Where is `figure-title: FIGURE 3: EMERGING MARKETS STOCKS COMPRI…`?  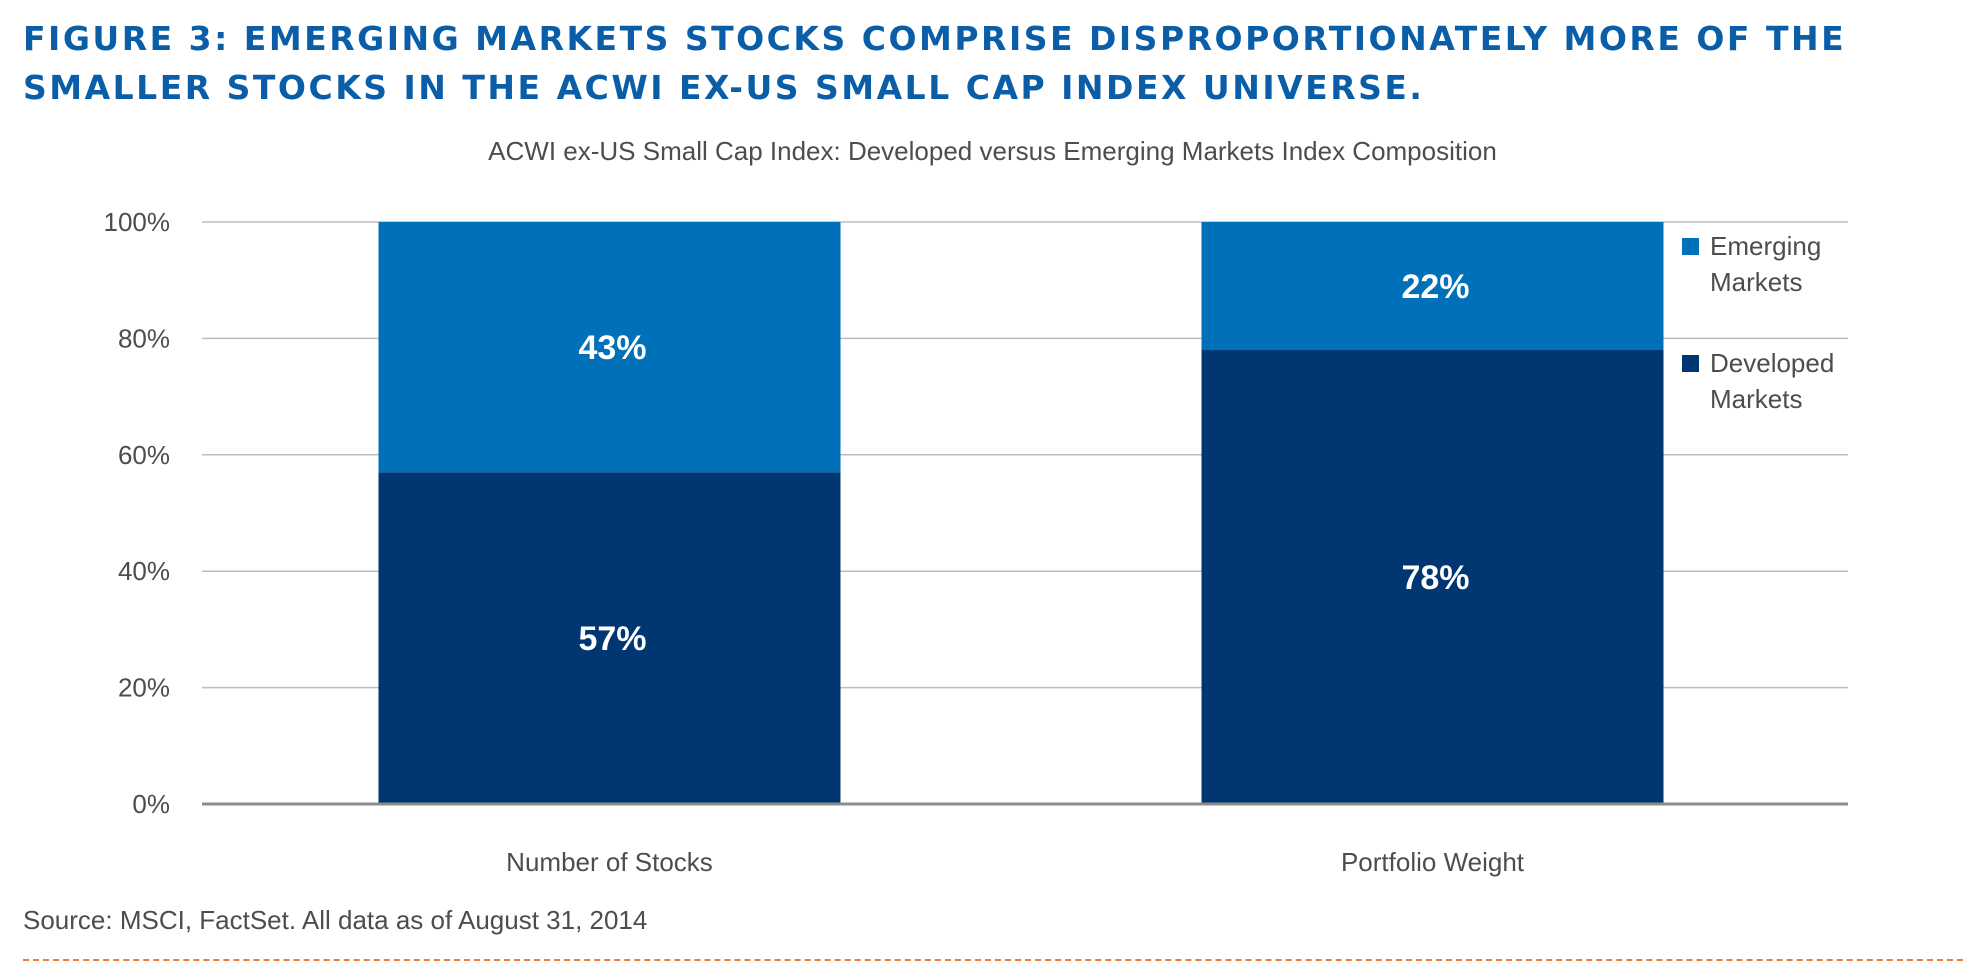
figure-title: FIGURE 3: EMERGING MARKETS STOCKS COMPRI… is located at coordinates (935, 63).